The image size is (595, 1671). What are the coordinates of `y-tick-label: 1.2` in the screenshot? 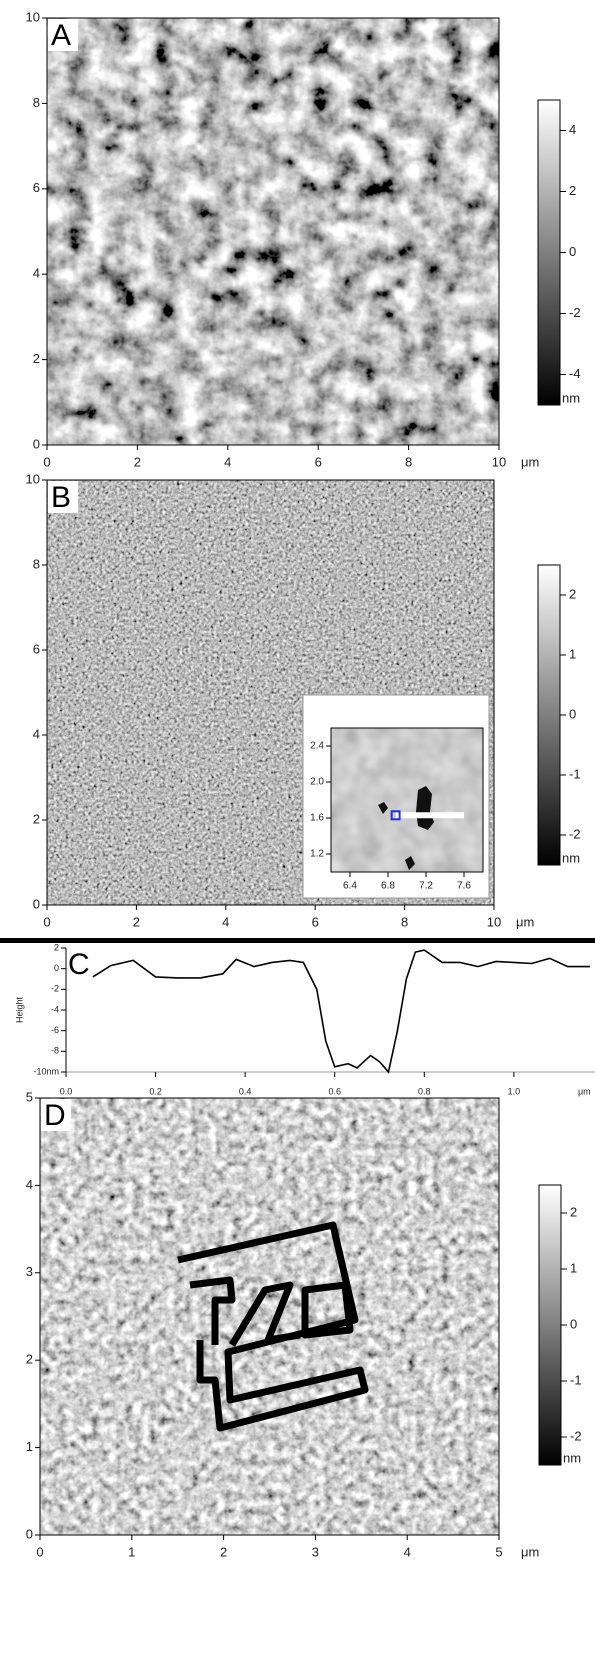 It's located at (317, 854).